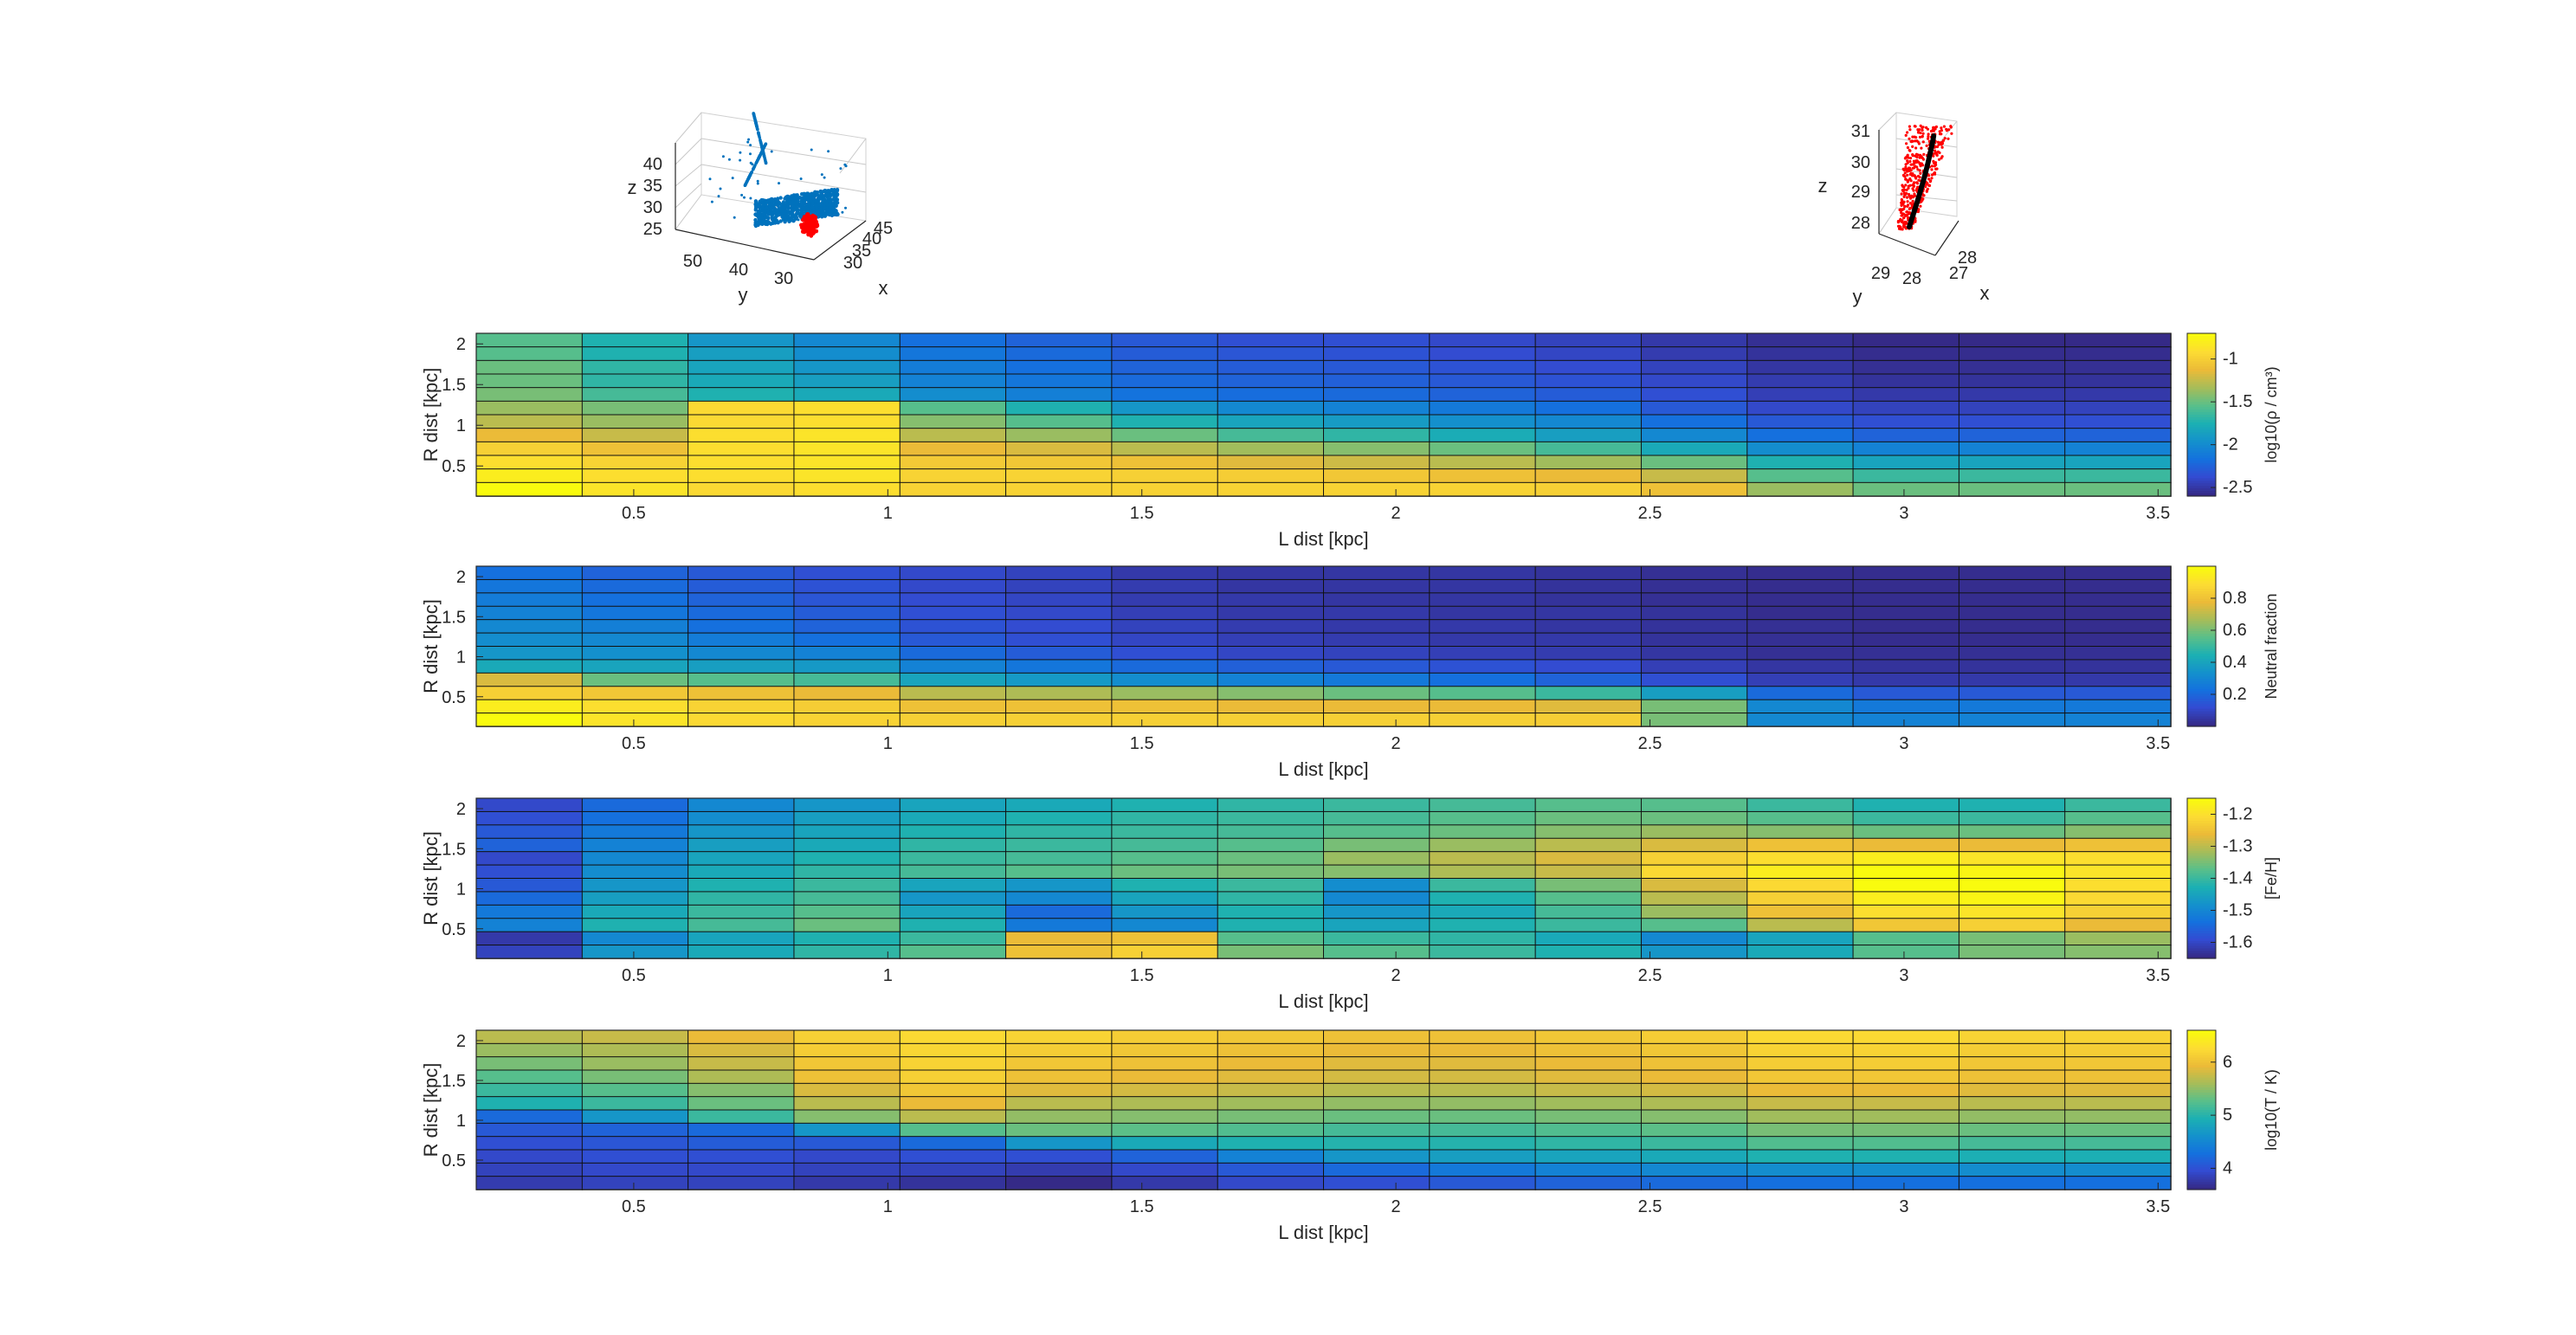 The image size is (2576, 1335). I want to click on y-tick-label: 50, so click(692, 261).